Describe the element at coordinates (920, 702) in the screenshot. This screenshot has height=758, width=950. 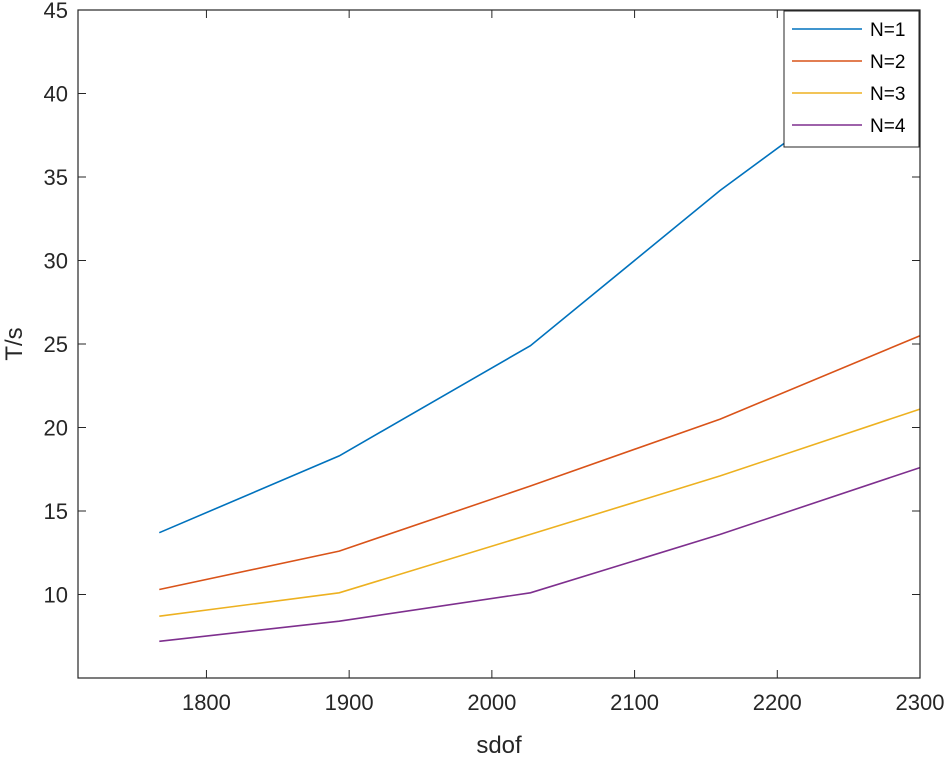
I see `x-tick-label: 2300` at that location.